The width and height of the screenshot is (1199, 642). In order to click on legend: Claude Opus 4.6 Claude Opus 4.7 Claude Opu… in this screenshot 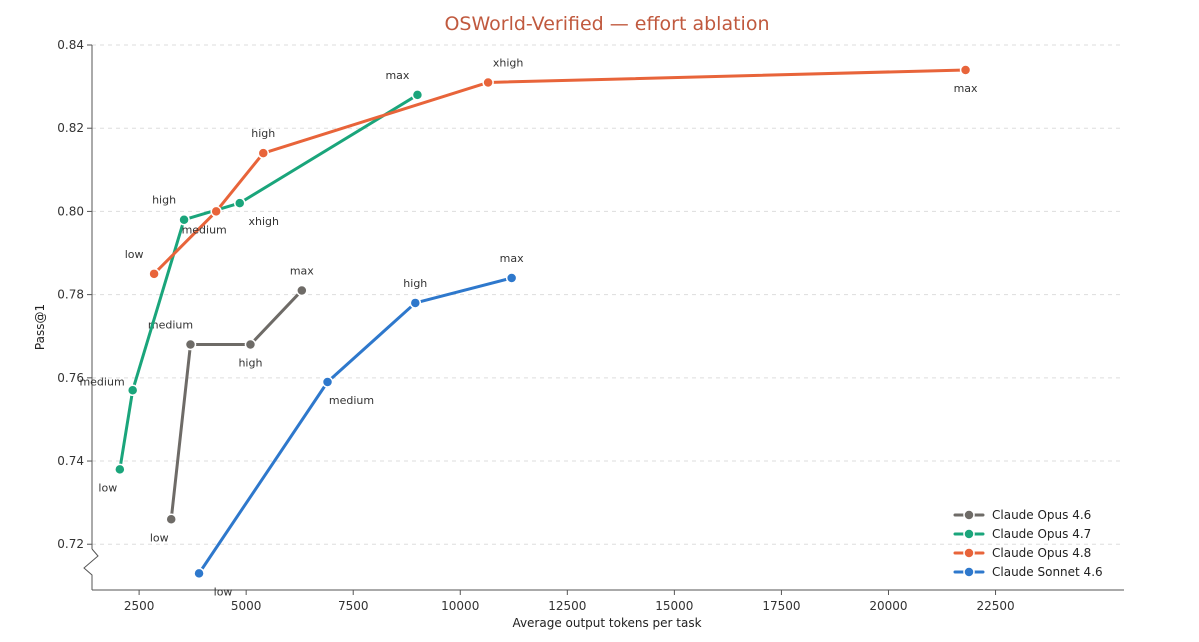, I will do `click(1028, 543)`.